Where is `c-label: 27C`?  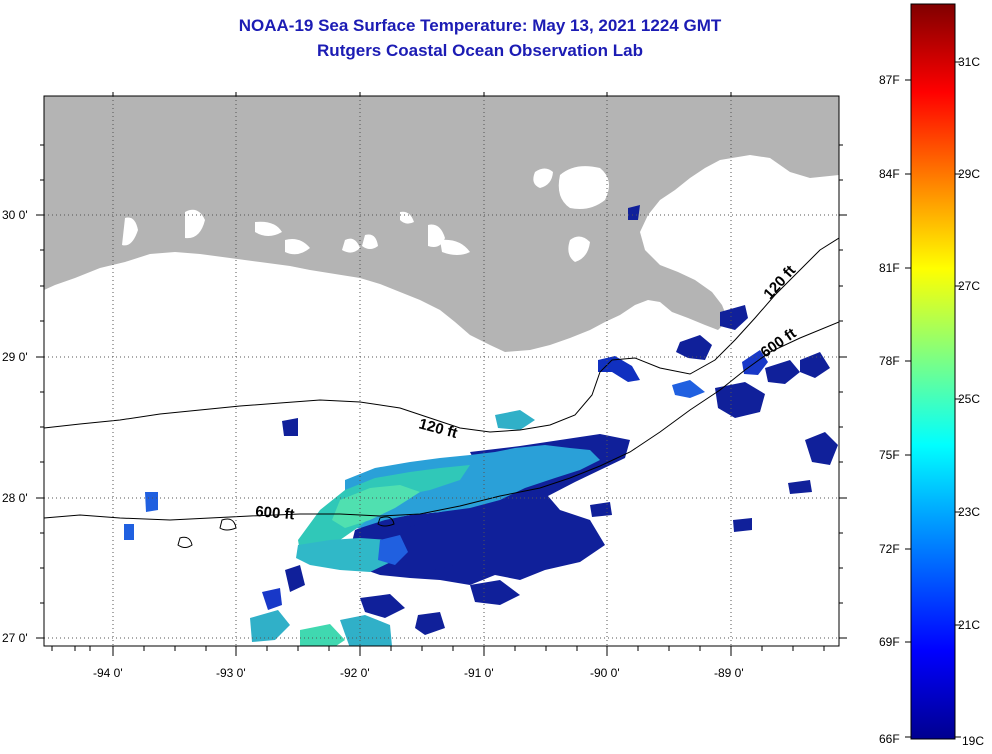
c-label: 27C is located at coordinates (969, 286).